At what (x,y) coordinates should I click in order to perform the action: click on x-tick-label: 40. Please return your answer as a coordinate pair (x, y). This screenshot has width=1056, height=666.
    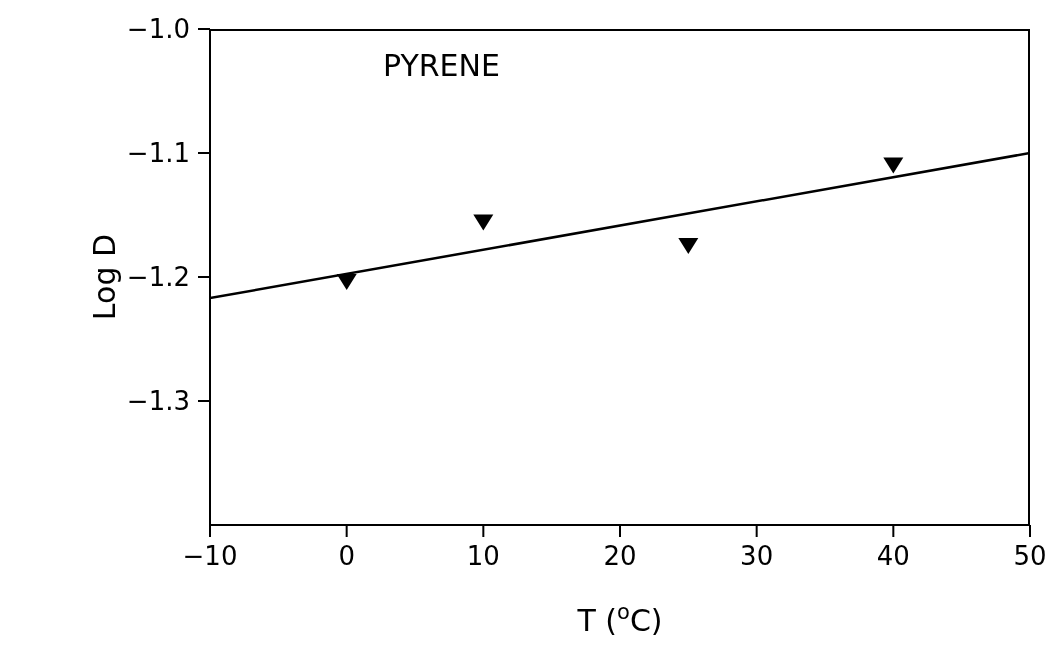
    Looking at the image, I should click on (893, 556).